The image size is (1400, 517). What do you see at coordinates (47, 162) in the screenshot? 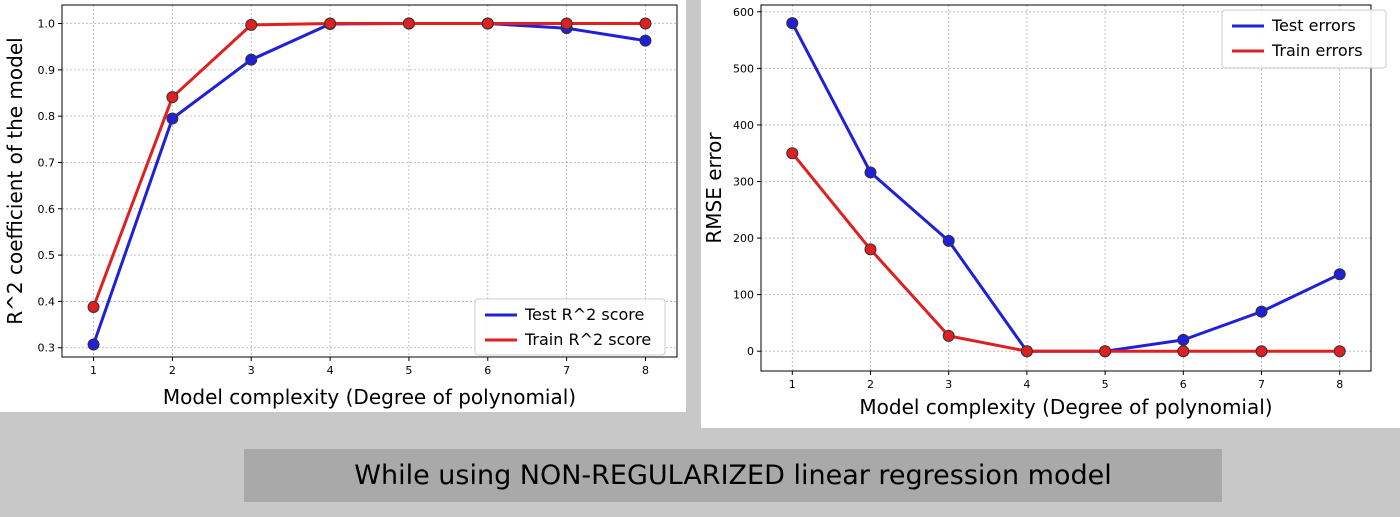
I see `y-tick-label: 0.7` at bounding box center [47, 162].